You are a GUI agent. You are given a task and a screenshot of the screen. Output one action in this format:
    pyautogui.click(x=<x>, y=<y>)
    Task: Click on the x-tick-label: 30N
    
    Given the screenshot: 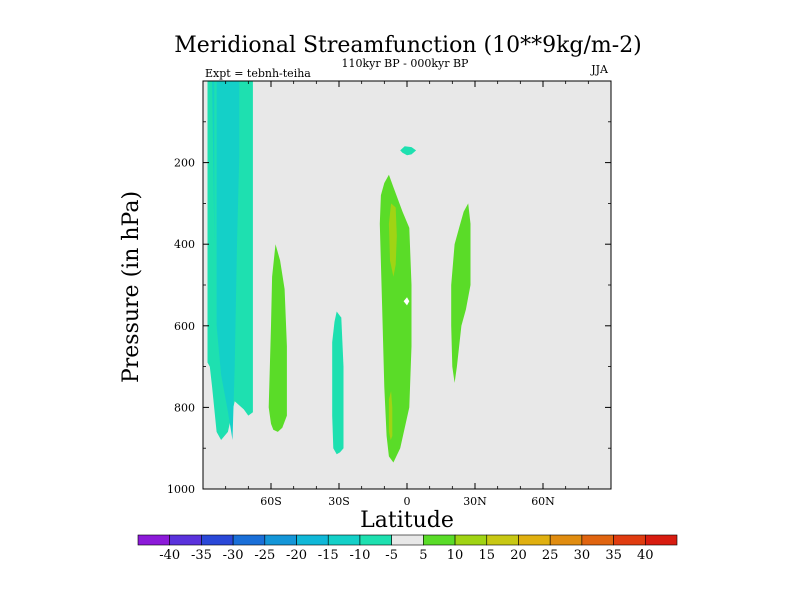 What is the action you would take?
    pyautogui.click(x=475, y=501)
    